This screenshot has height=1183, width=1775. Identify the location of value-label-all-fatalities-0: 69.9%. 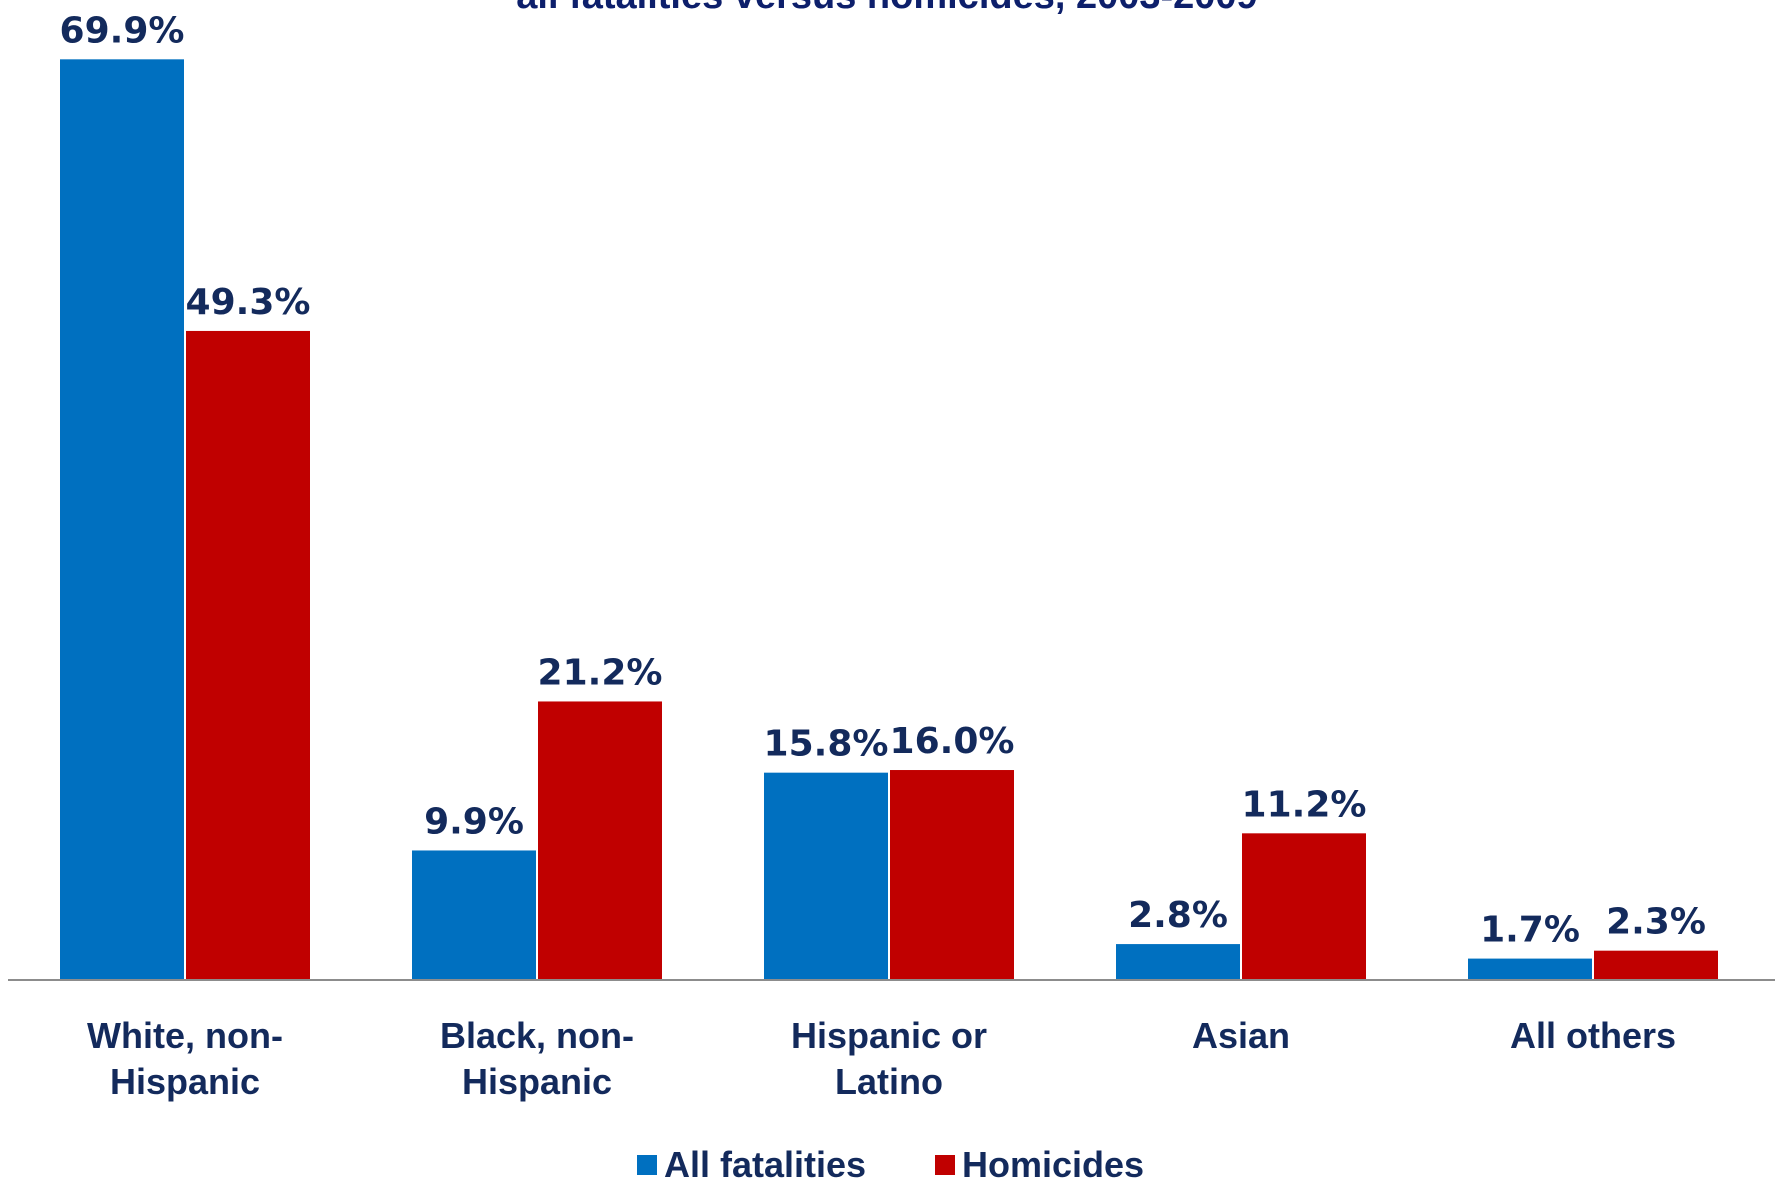
(122, 30).